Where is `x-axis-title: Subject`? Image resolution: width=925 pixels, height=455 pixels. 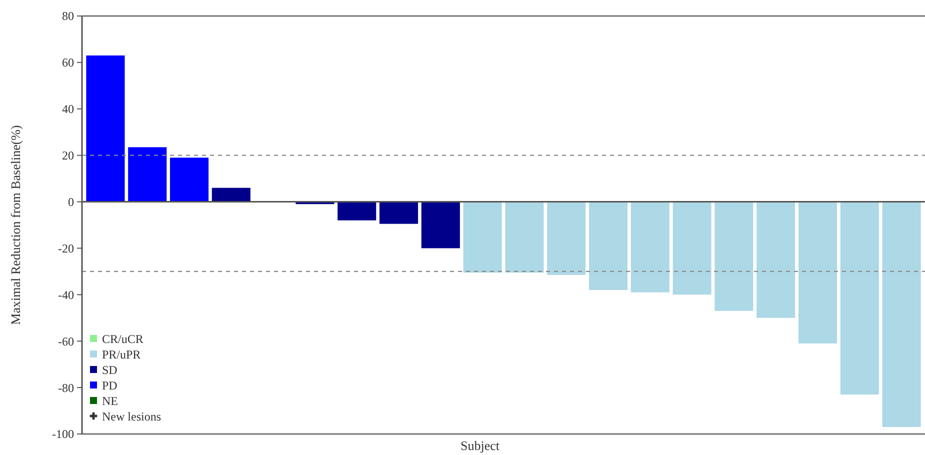 x-axis-title: Subject is located at coordinates (480, 445).